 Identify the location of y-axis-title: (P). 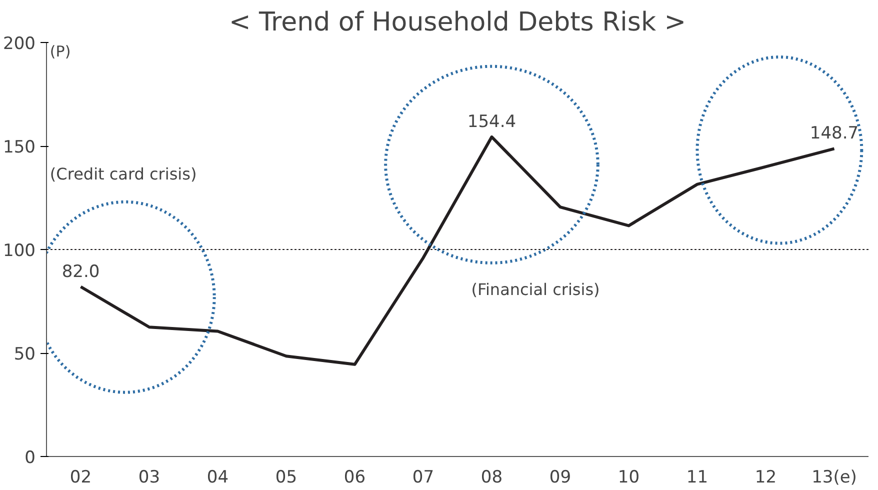
(60, 51).